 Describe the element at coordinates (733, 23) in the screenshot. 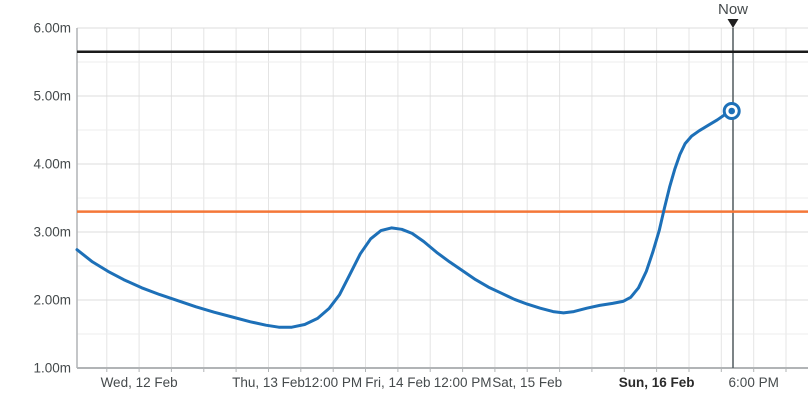

I see `now-triangle-icon` at that location.